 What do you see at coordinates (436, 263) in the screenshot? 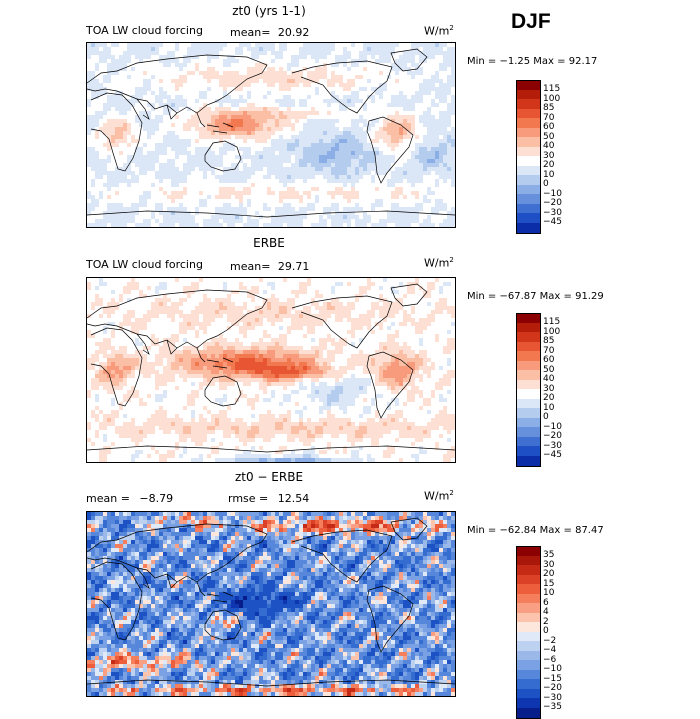
I see `panel-2-unit-base: W/m` at bounding box center [436, 263].